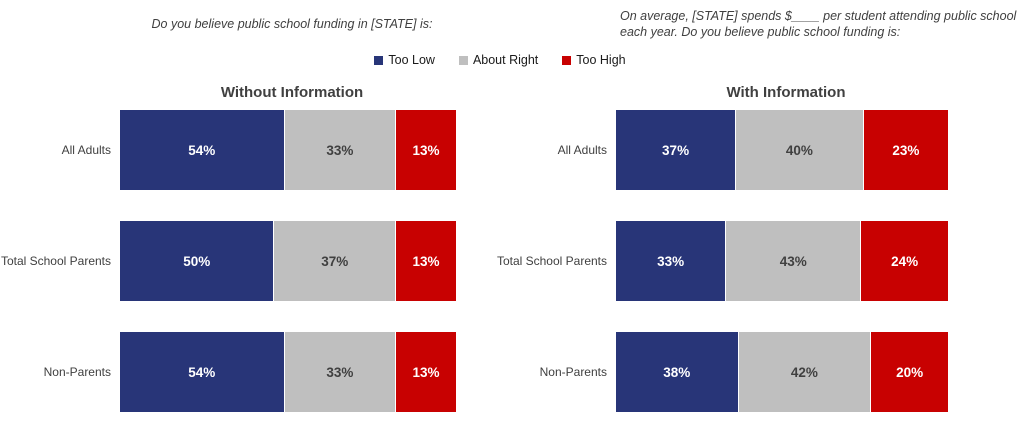 The image size is (1024, 432). I want to click on chart-title: Without Information, so click(292, 92).